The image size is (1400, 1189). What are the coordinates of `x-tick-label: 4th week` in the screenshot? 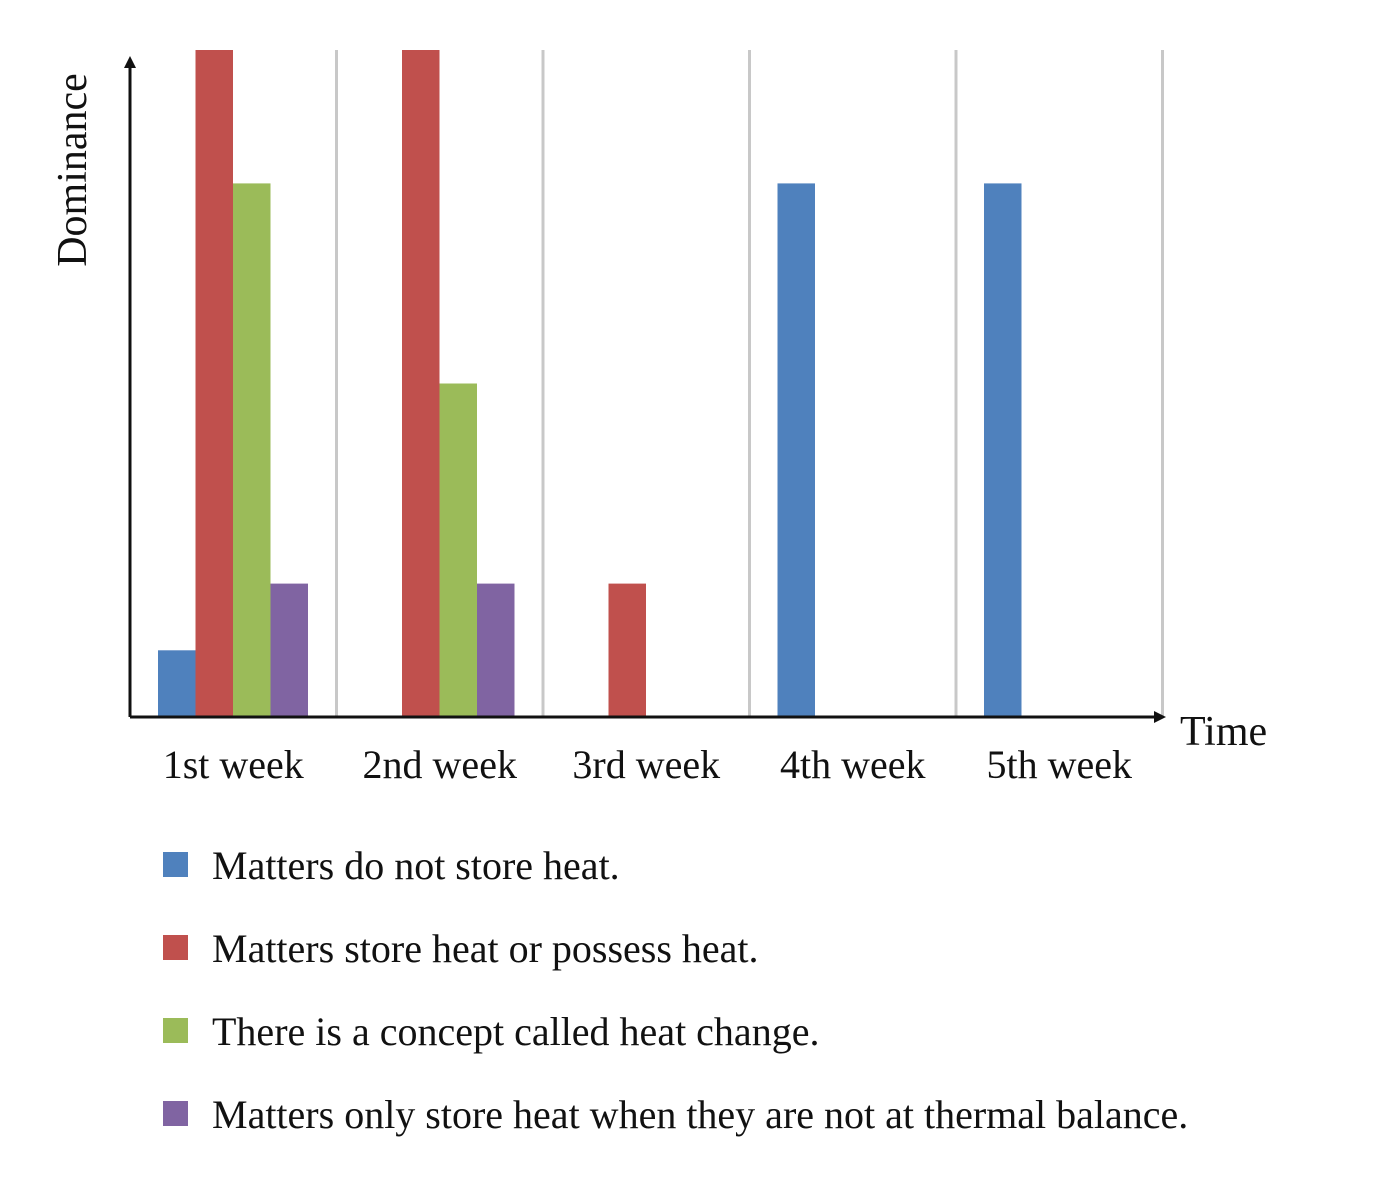 It's located at (853, 764).